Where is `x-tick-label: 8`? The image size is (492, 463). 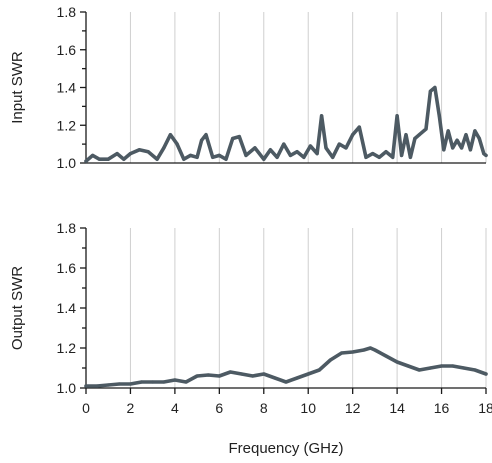 x-tick-label: 8 is located at coordinates (264, 408).